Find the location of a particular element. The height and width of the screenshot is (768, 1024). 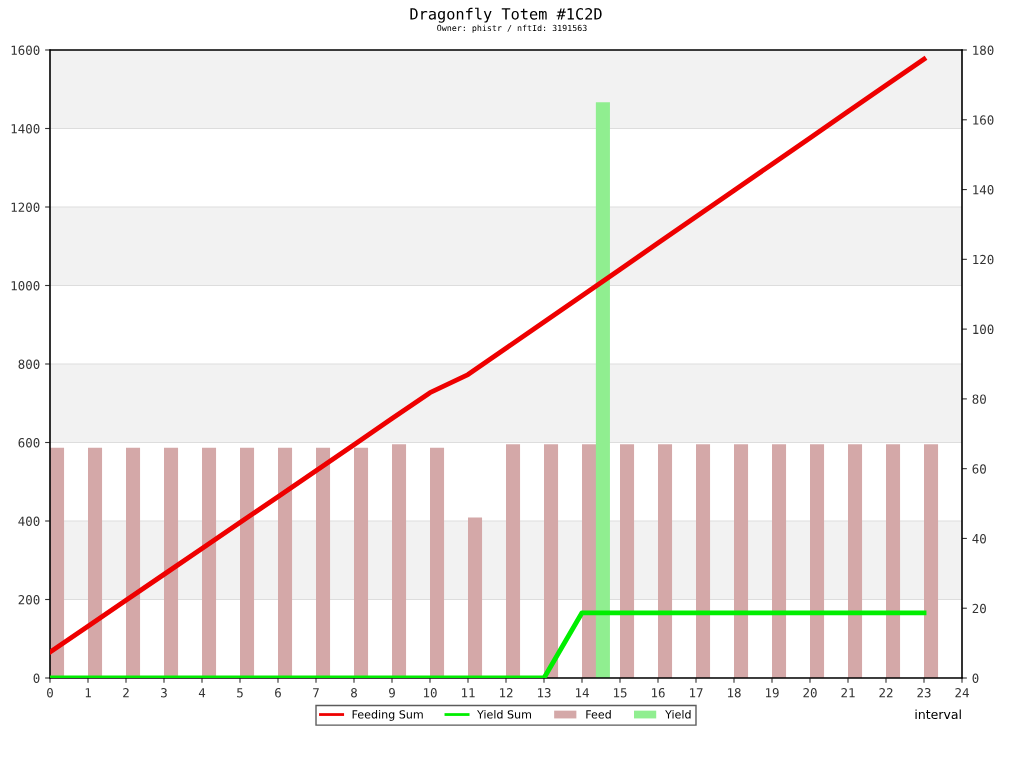

x-tick-label: 3 is located at coordinates (164, 693).